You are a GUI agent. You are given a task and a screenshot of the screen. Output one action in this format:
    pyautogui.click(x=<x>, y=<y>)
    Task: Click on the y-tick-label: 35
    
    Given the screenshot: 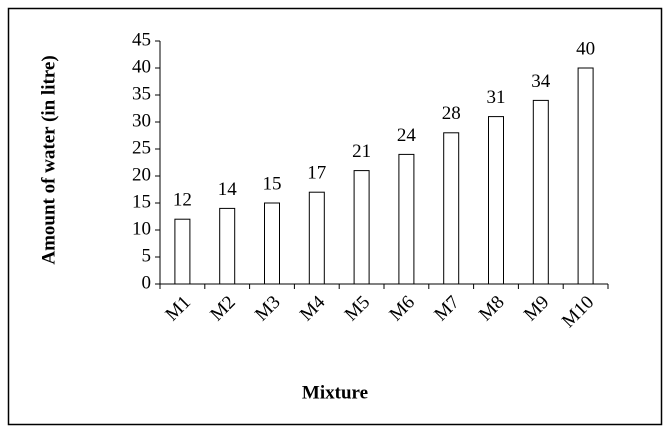 What is the action you would take?
    pyautogui.click(x=141, y=93)
    